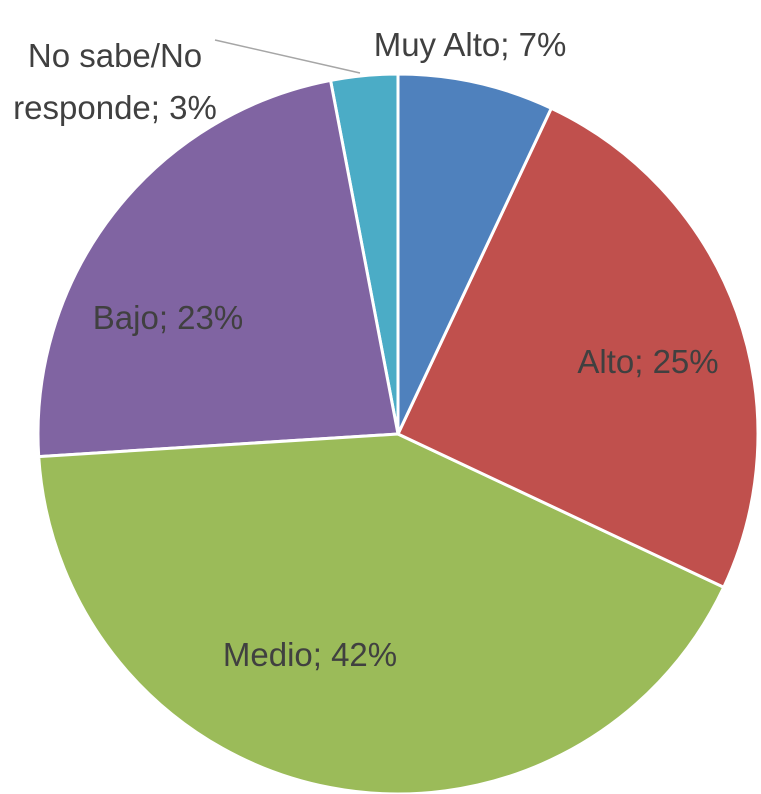 This screenshot has height=794, width=761. I want to click on data-label: Medio; 42%, so click(310, 654).